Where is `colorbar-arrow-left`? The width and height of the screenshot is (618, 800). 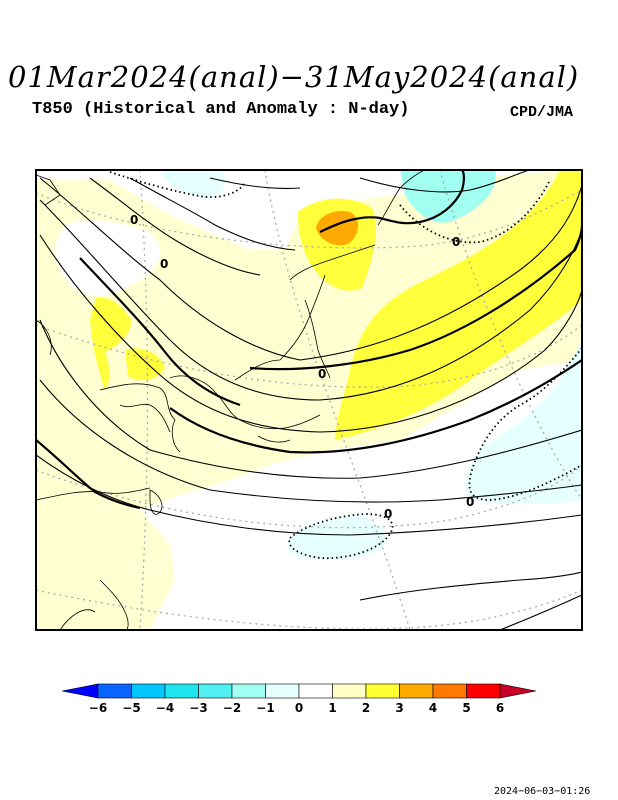
colorbar-arrow-left is located at coordinates (80, 691).